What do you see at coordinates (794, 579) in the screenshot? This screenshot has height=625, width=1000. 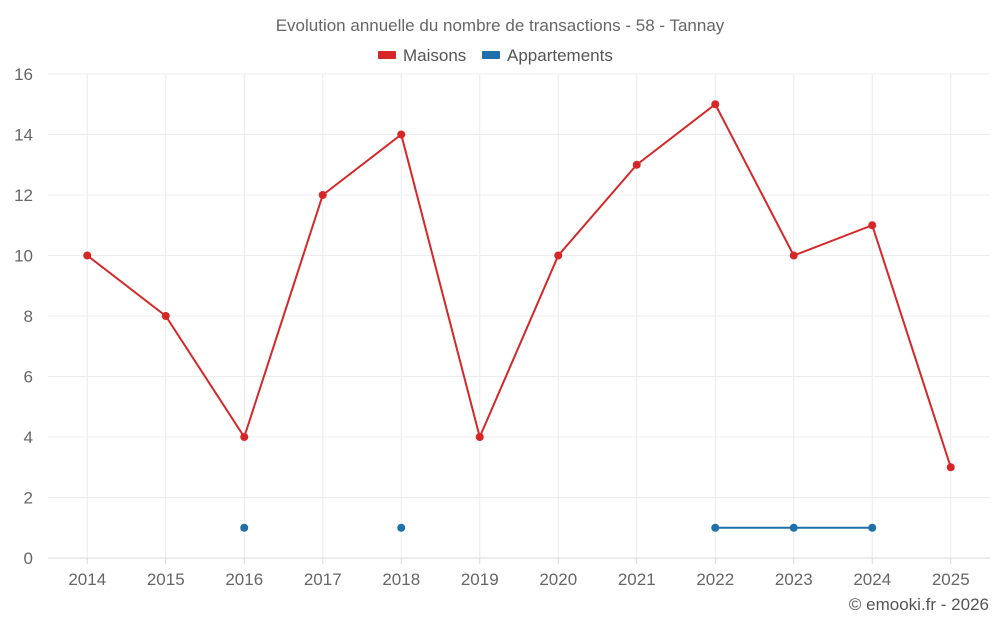 I see `x-tick-label: 2023` at bounding box center [794, 579].